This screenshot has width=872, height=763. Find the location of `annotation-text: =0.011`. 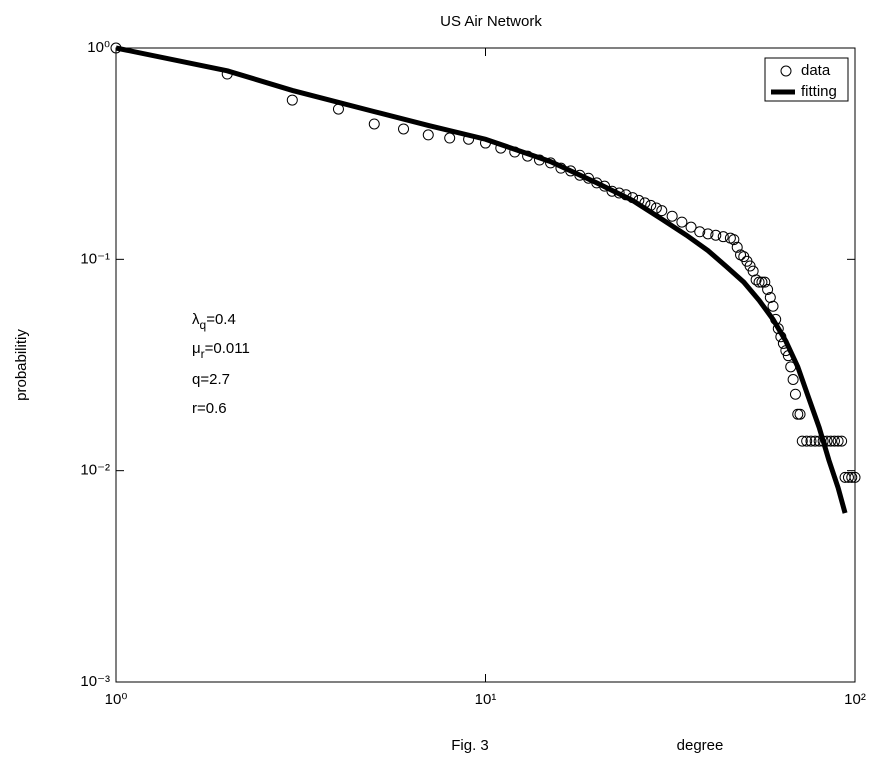

annotation-text: =0.011 is located at coordinates (227, 348).